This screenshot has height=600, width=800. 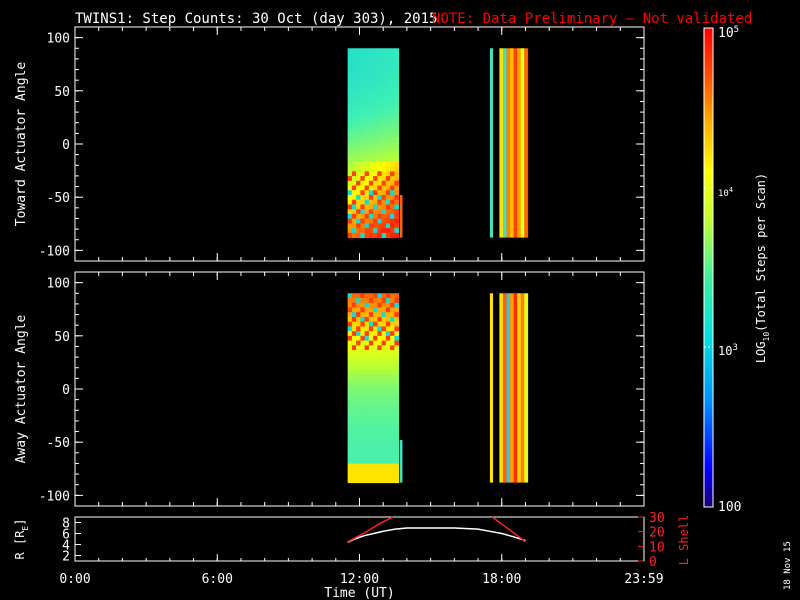 I want to click on y-tick-label: 0, so click(x=66, y=145).